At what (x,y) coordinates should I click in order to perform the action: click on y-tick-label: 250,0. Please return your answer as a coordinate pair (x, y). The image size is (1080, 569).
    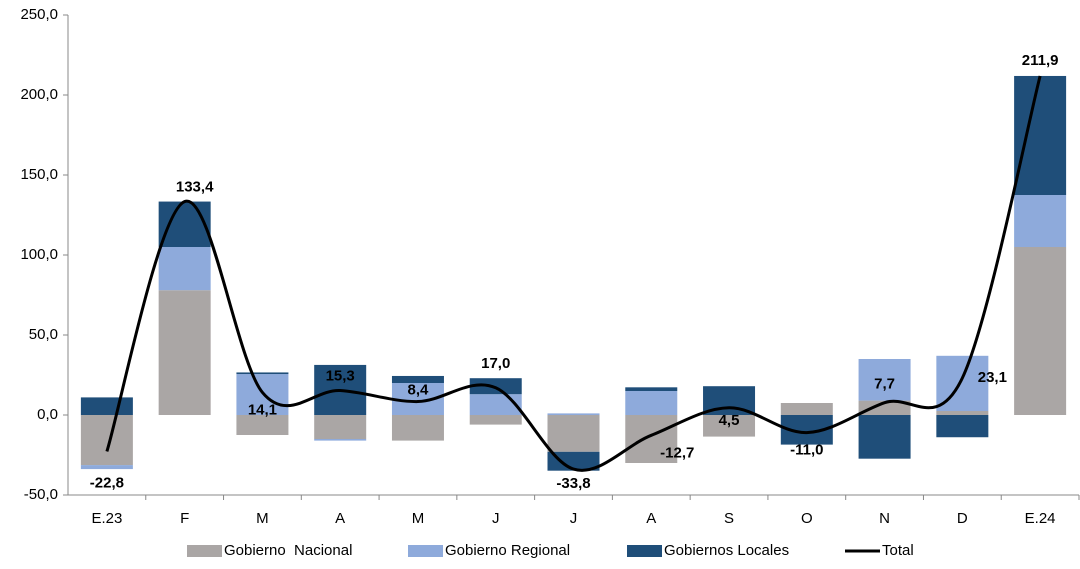
    Looking at the image, I should click on (39, 14).